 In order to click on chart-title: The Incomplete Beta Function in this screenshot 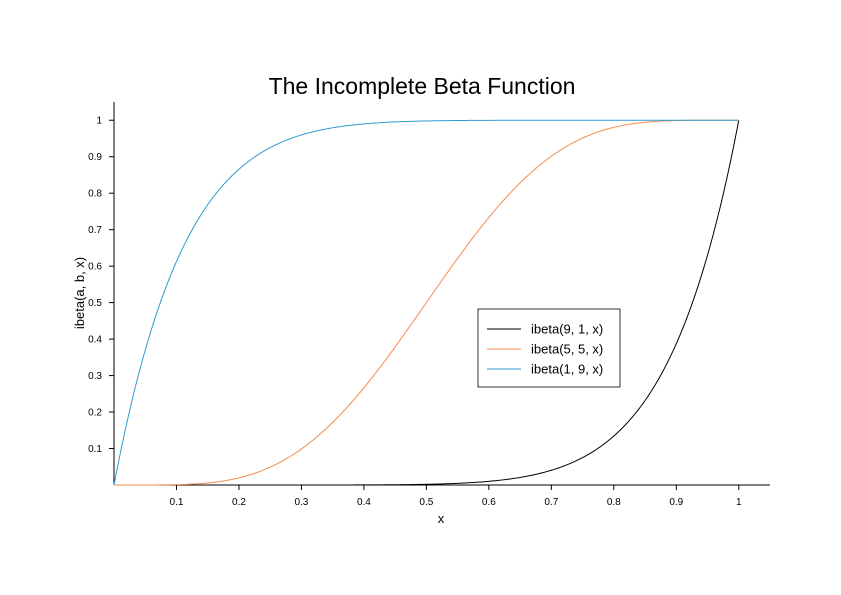, I will do `click(422, 86)`.